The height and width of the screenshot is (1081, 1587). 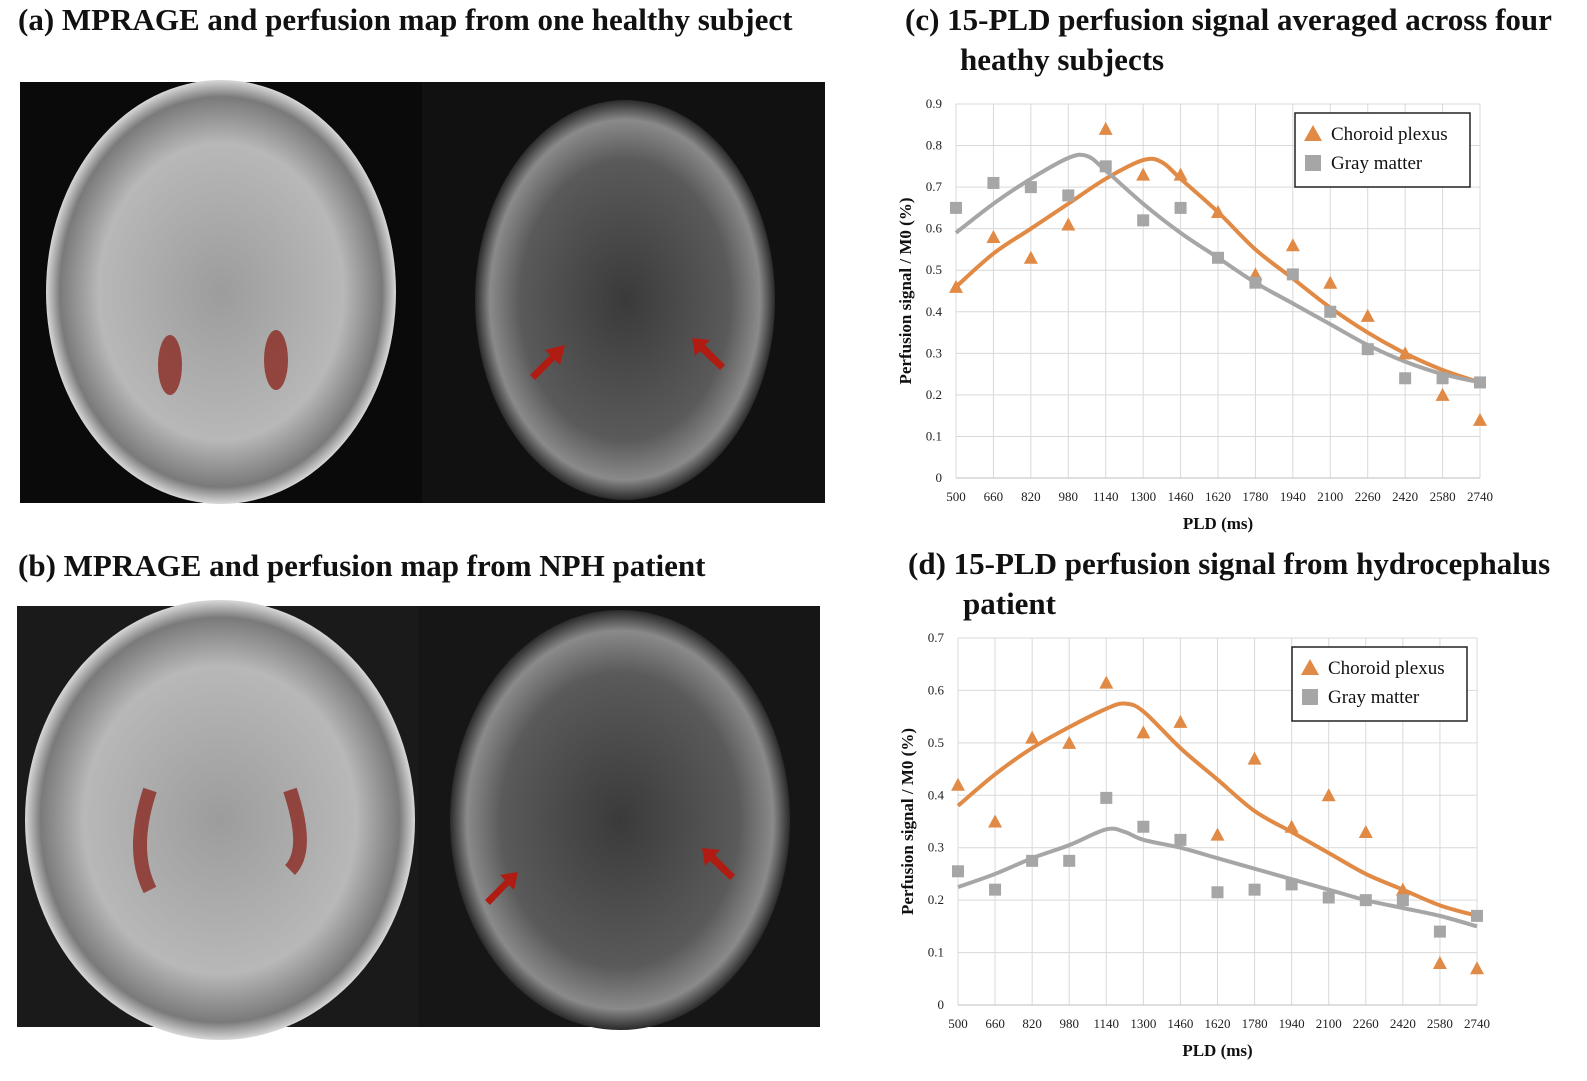 I want to click on y-tick-label: 0.9, so click(x=934, y=103).